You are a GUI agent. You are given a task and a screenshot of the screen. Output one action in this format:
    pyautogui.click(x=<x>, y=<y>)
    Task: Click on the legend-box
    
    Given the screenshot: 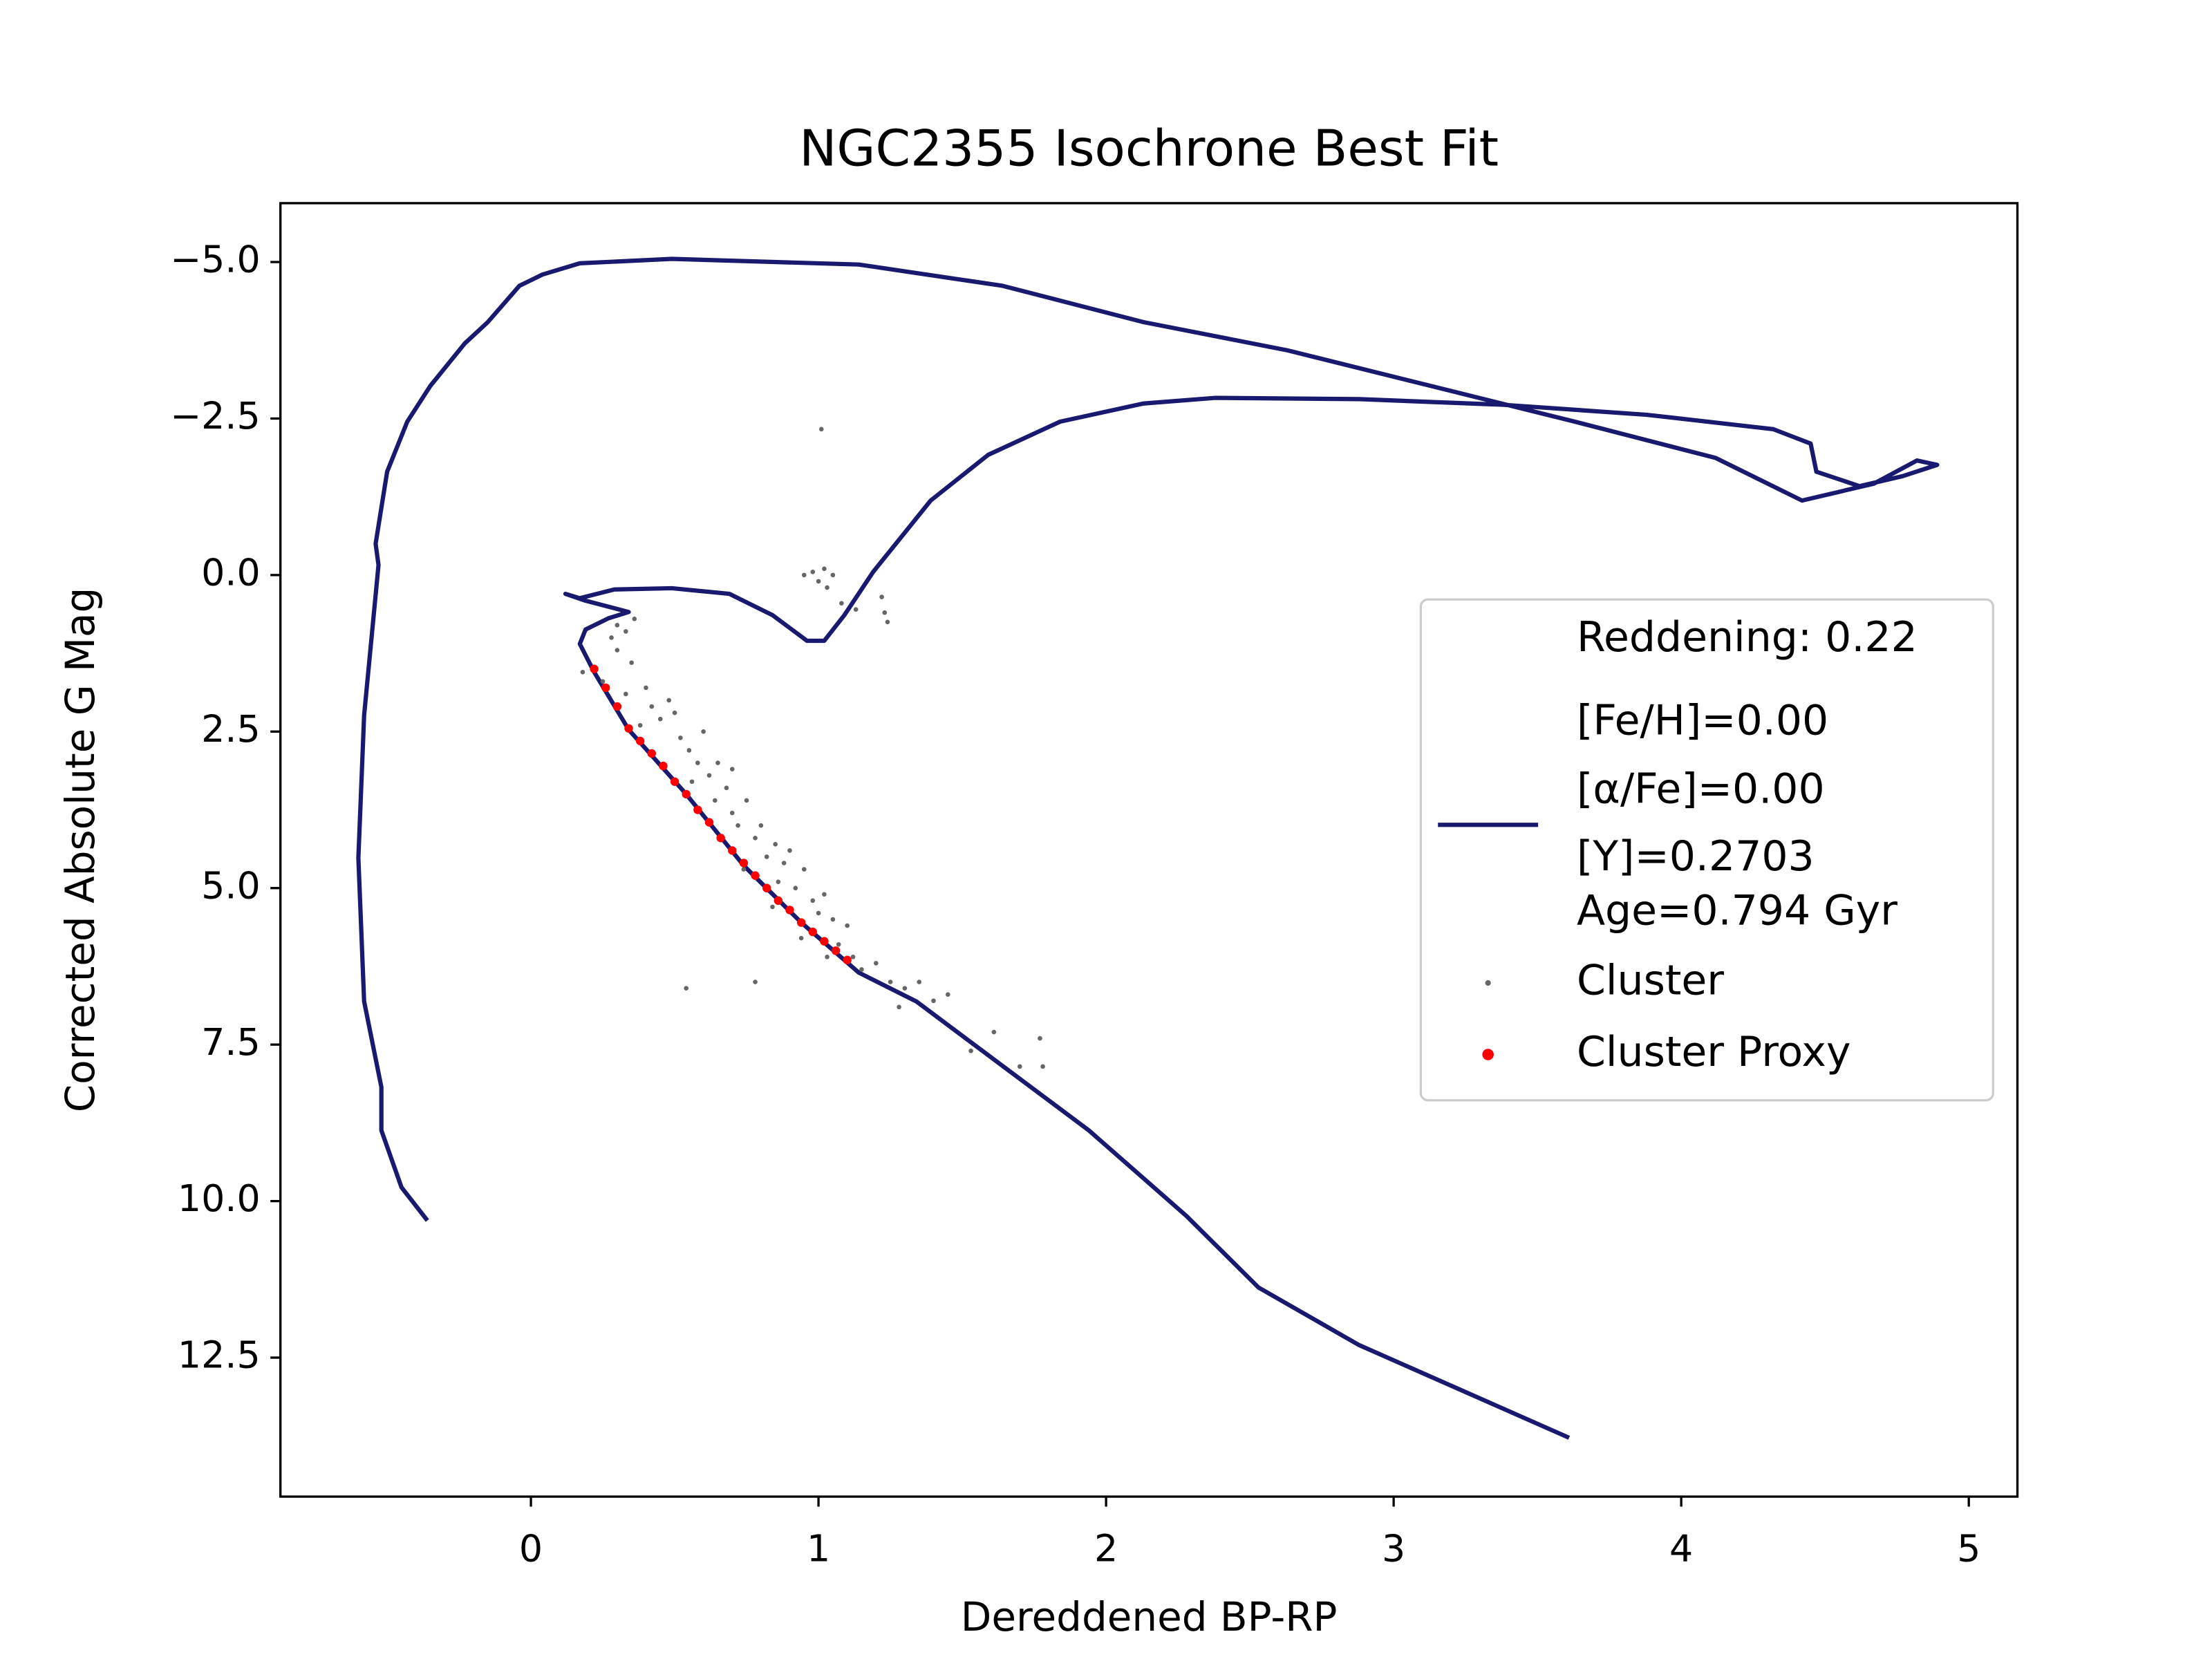 What is the action you would take?
    pyautogui.click(x=1707, y=850)
    